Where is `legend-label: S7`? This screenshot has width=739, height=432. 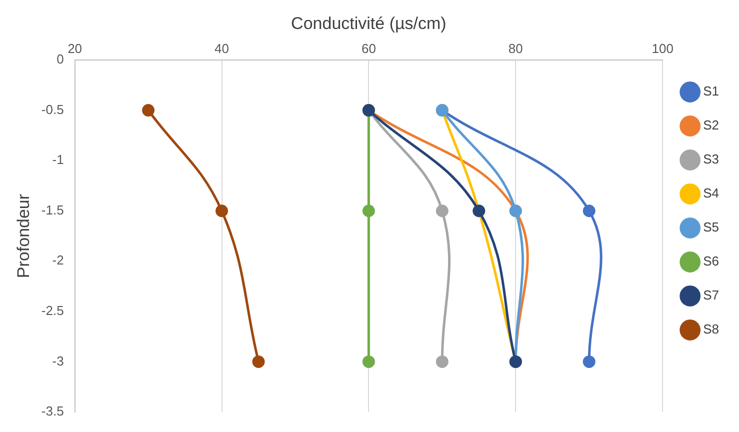 legend-label: S7 is located at coordinates (711, 295).